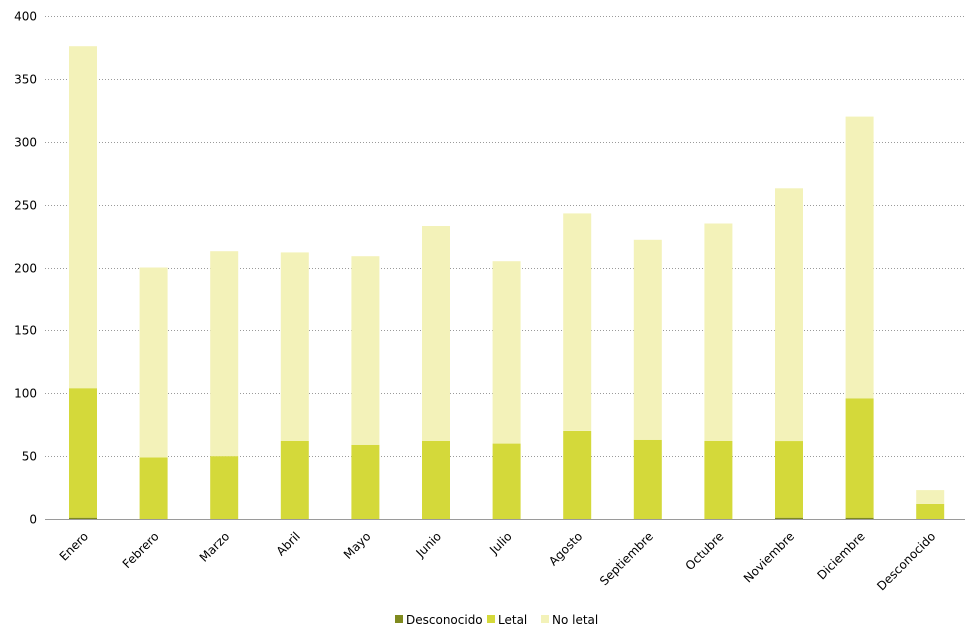 The image size is (979, 640). I want to click on x-tick-label: Junio, so click(428, 544).